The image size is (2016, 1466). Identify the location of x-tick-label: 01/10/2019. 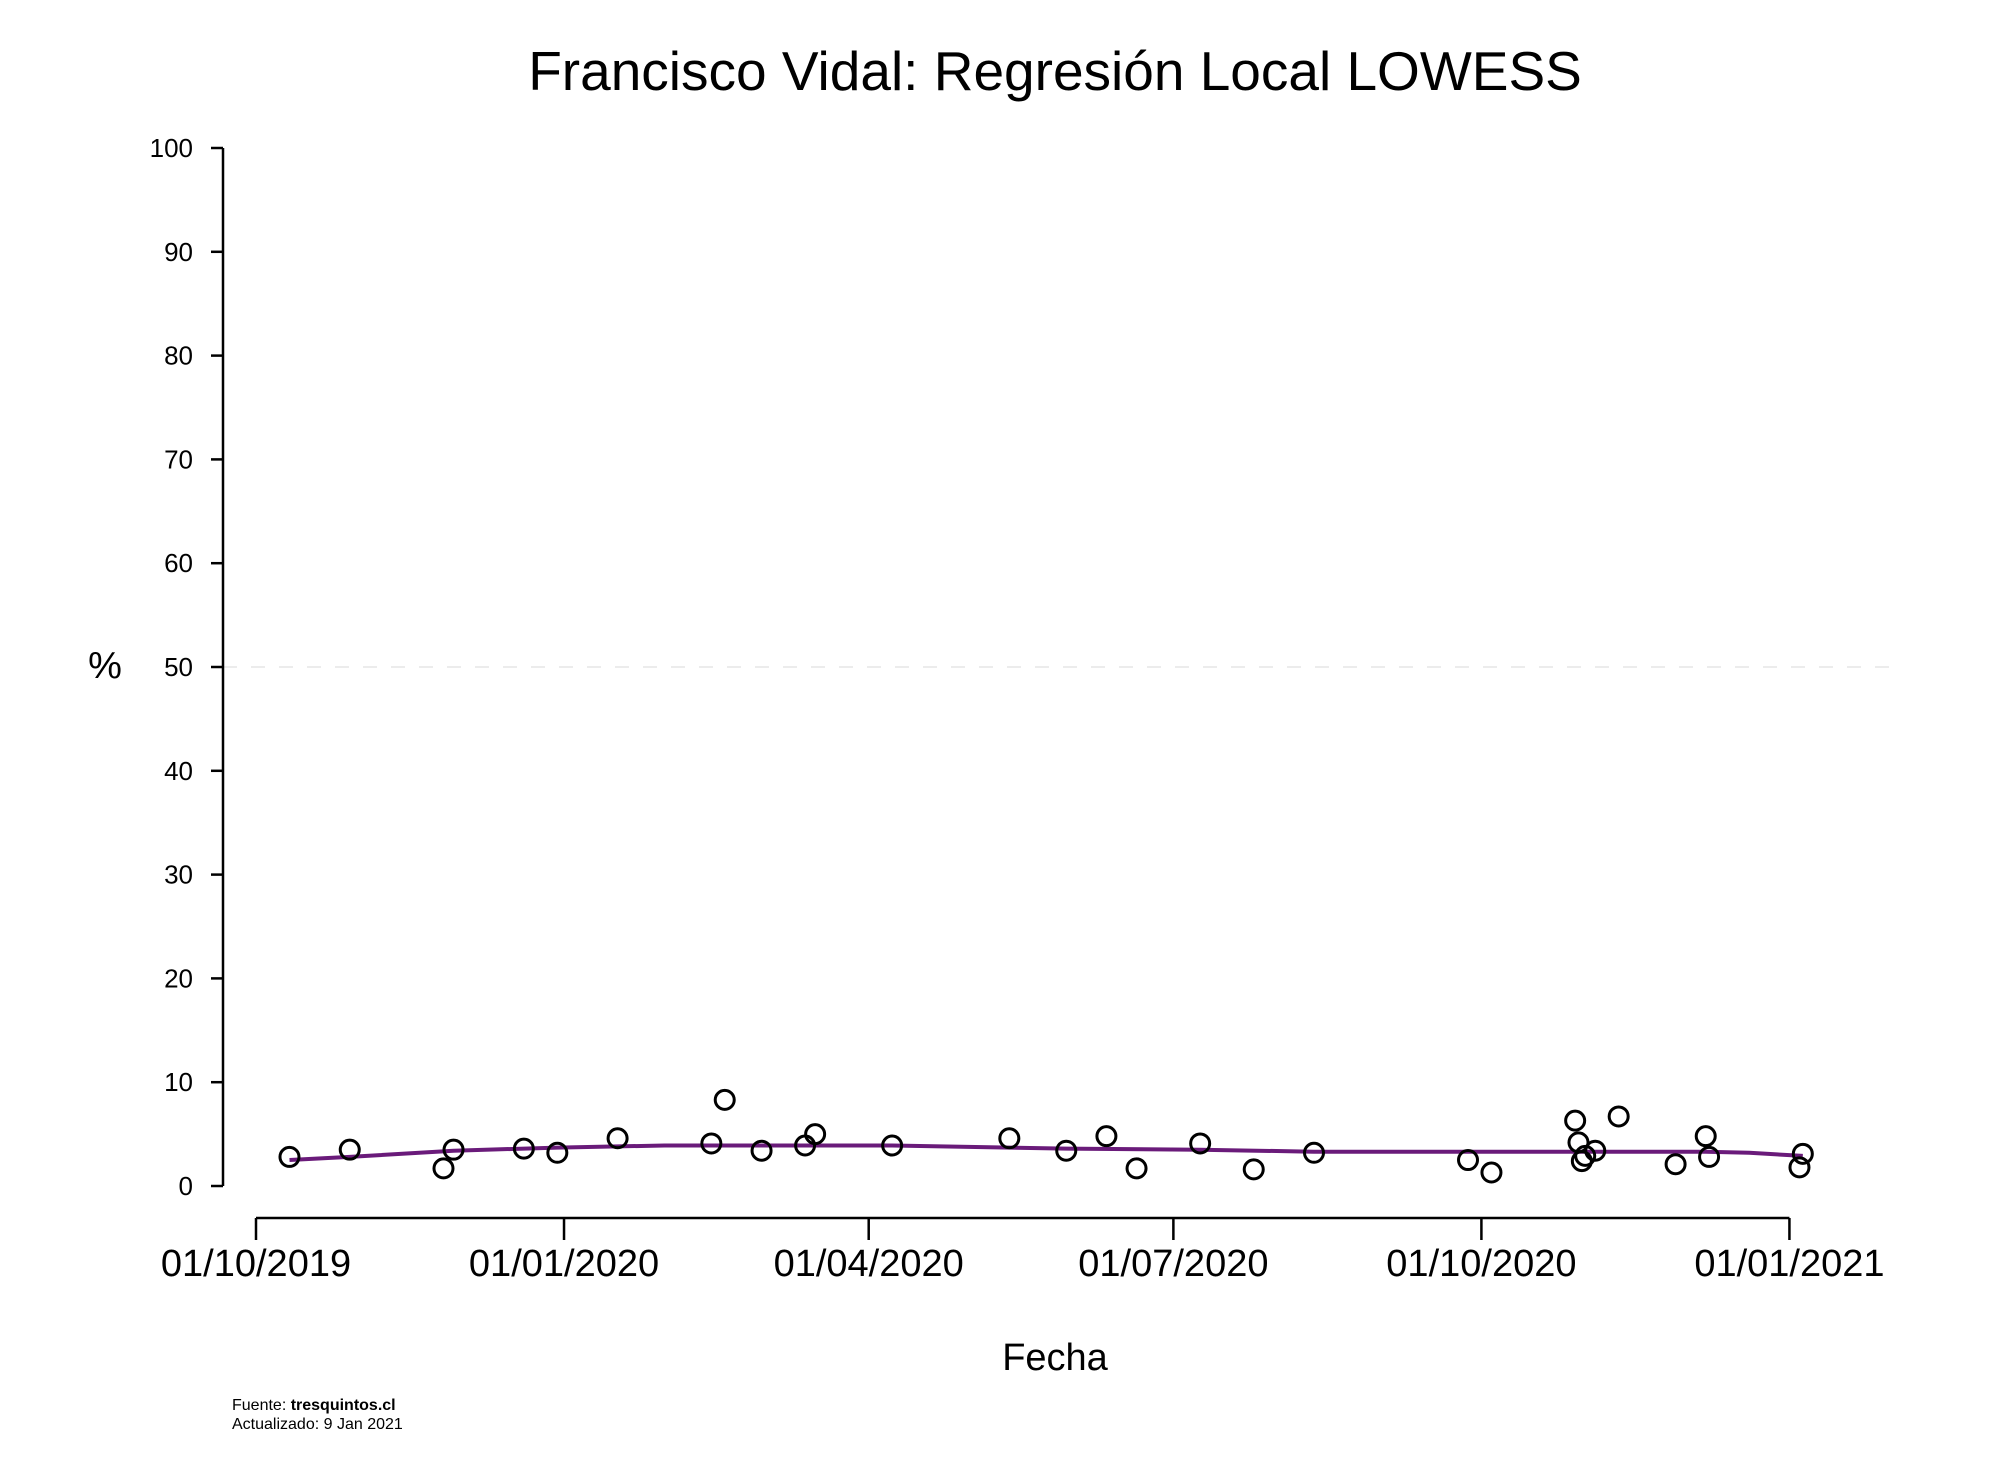
(256, 1264).